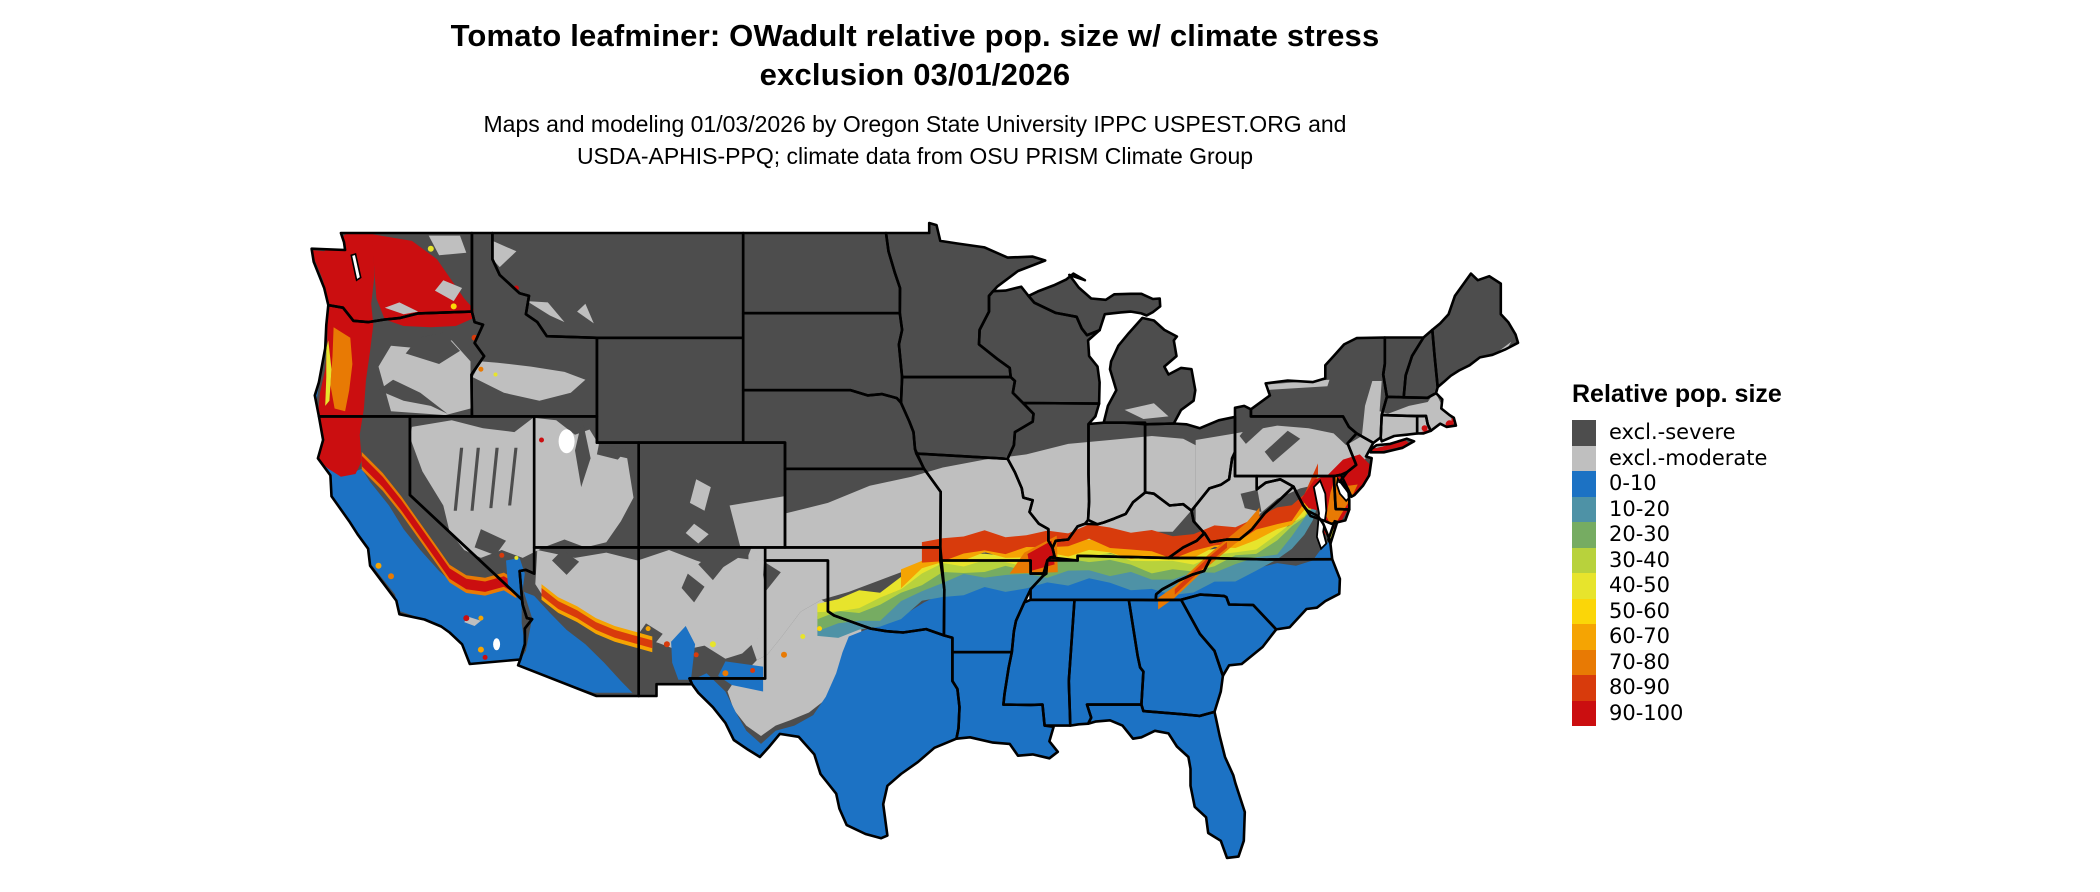  I want to click on legend-label: 60-70, so click(1640, 636).